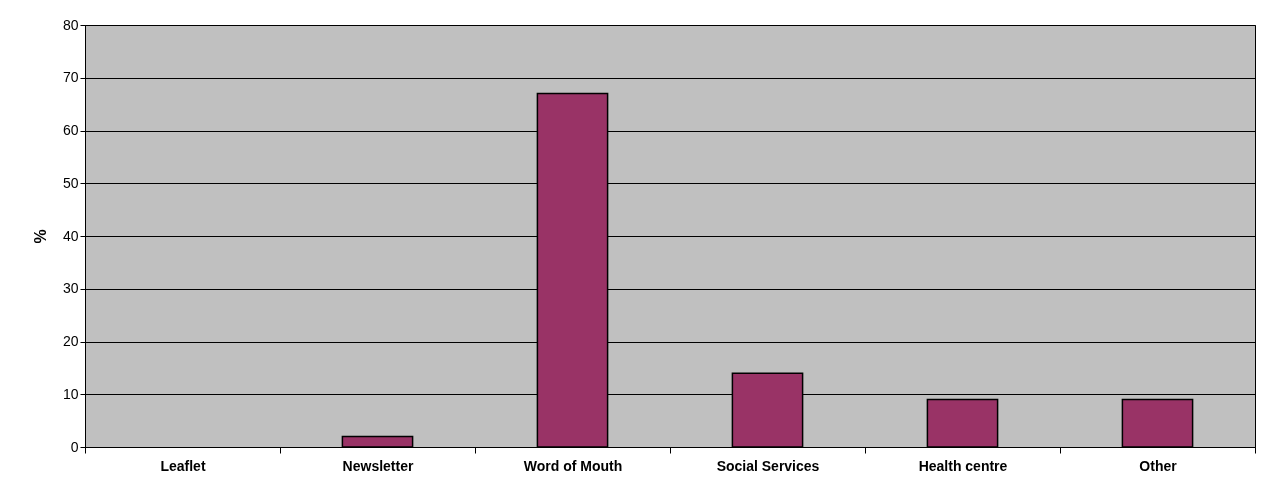 This screenshot has width=1272, height=487. What do you see at coordinates (183, 465) in the screenshot?
I see `x-tick-label: Leaflet` at bounding box center [183, 465].